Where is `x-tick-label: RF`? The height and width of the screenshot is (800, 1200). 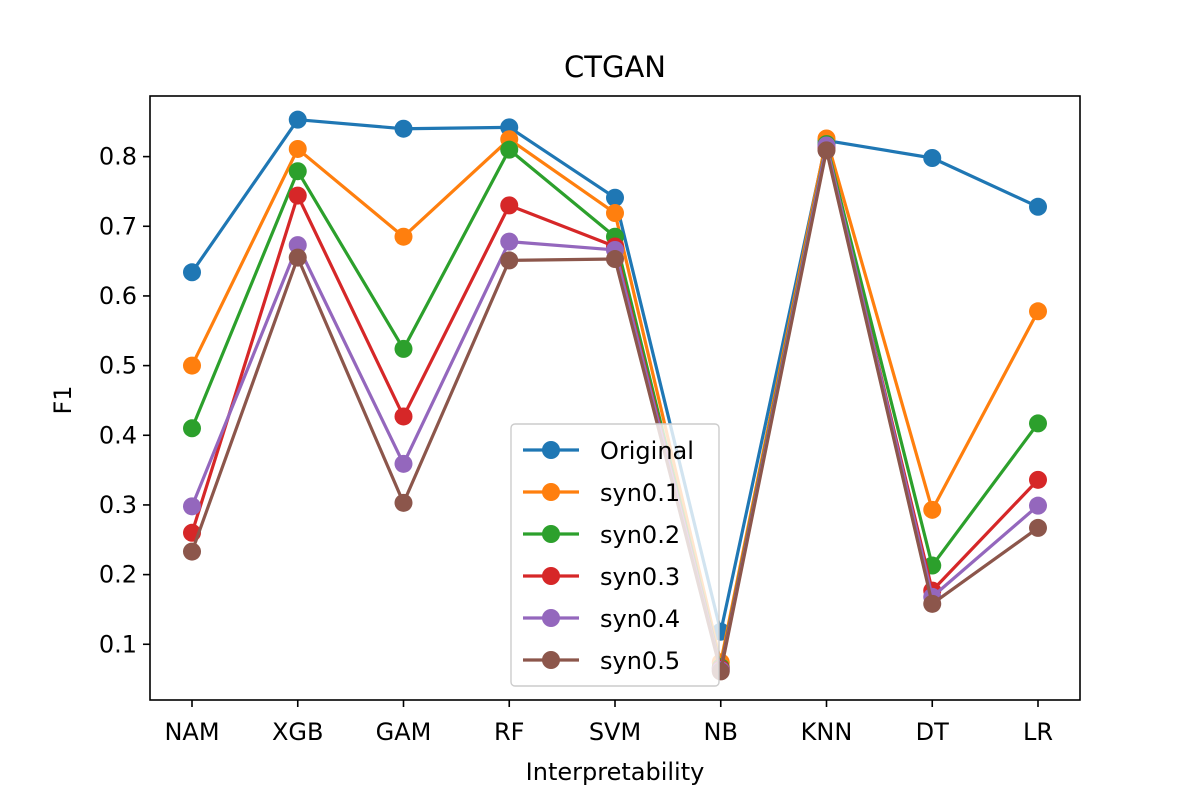
x-tick-label: RF is located at coordinates (509, 732).